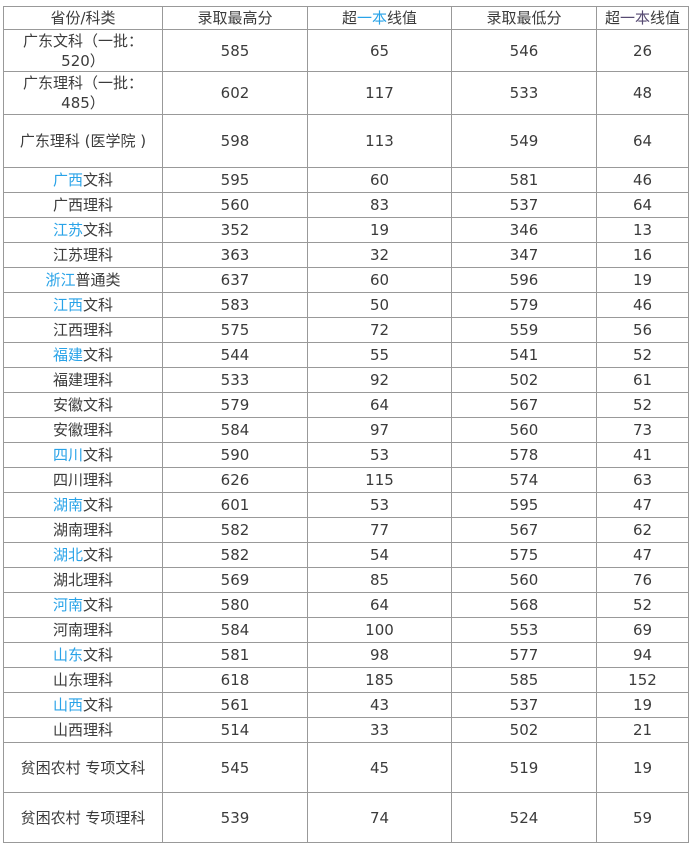 The height and width of the screenshot is (856, 689). I want to click on cell-above-line-max: 74, so click(379, 817).